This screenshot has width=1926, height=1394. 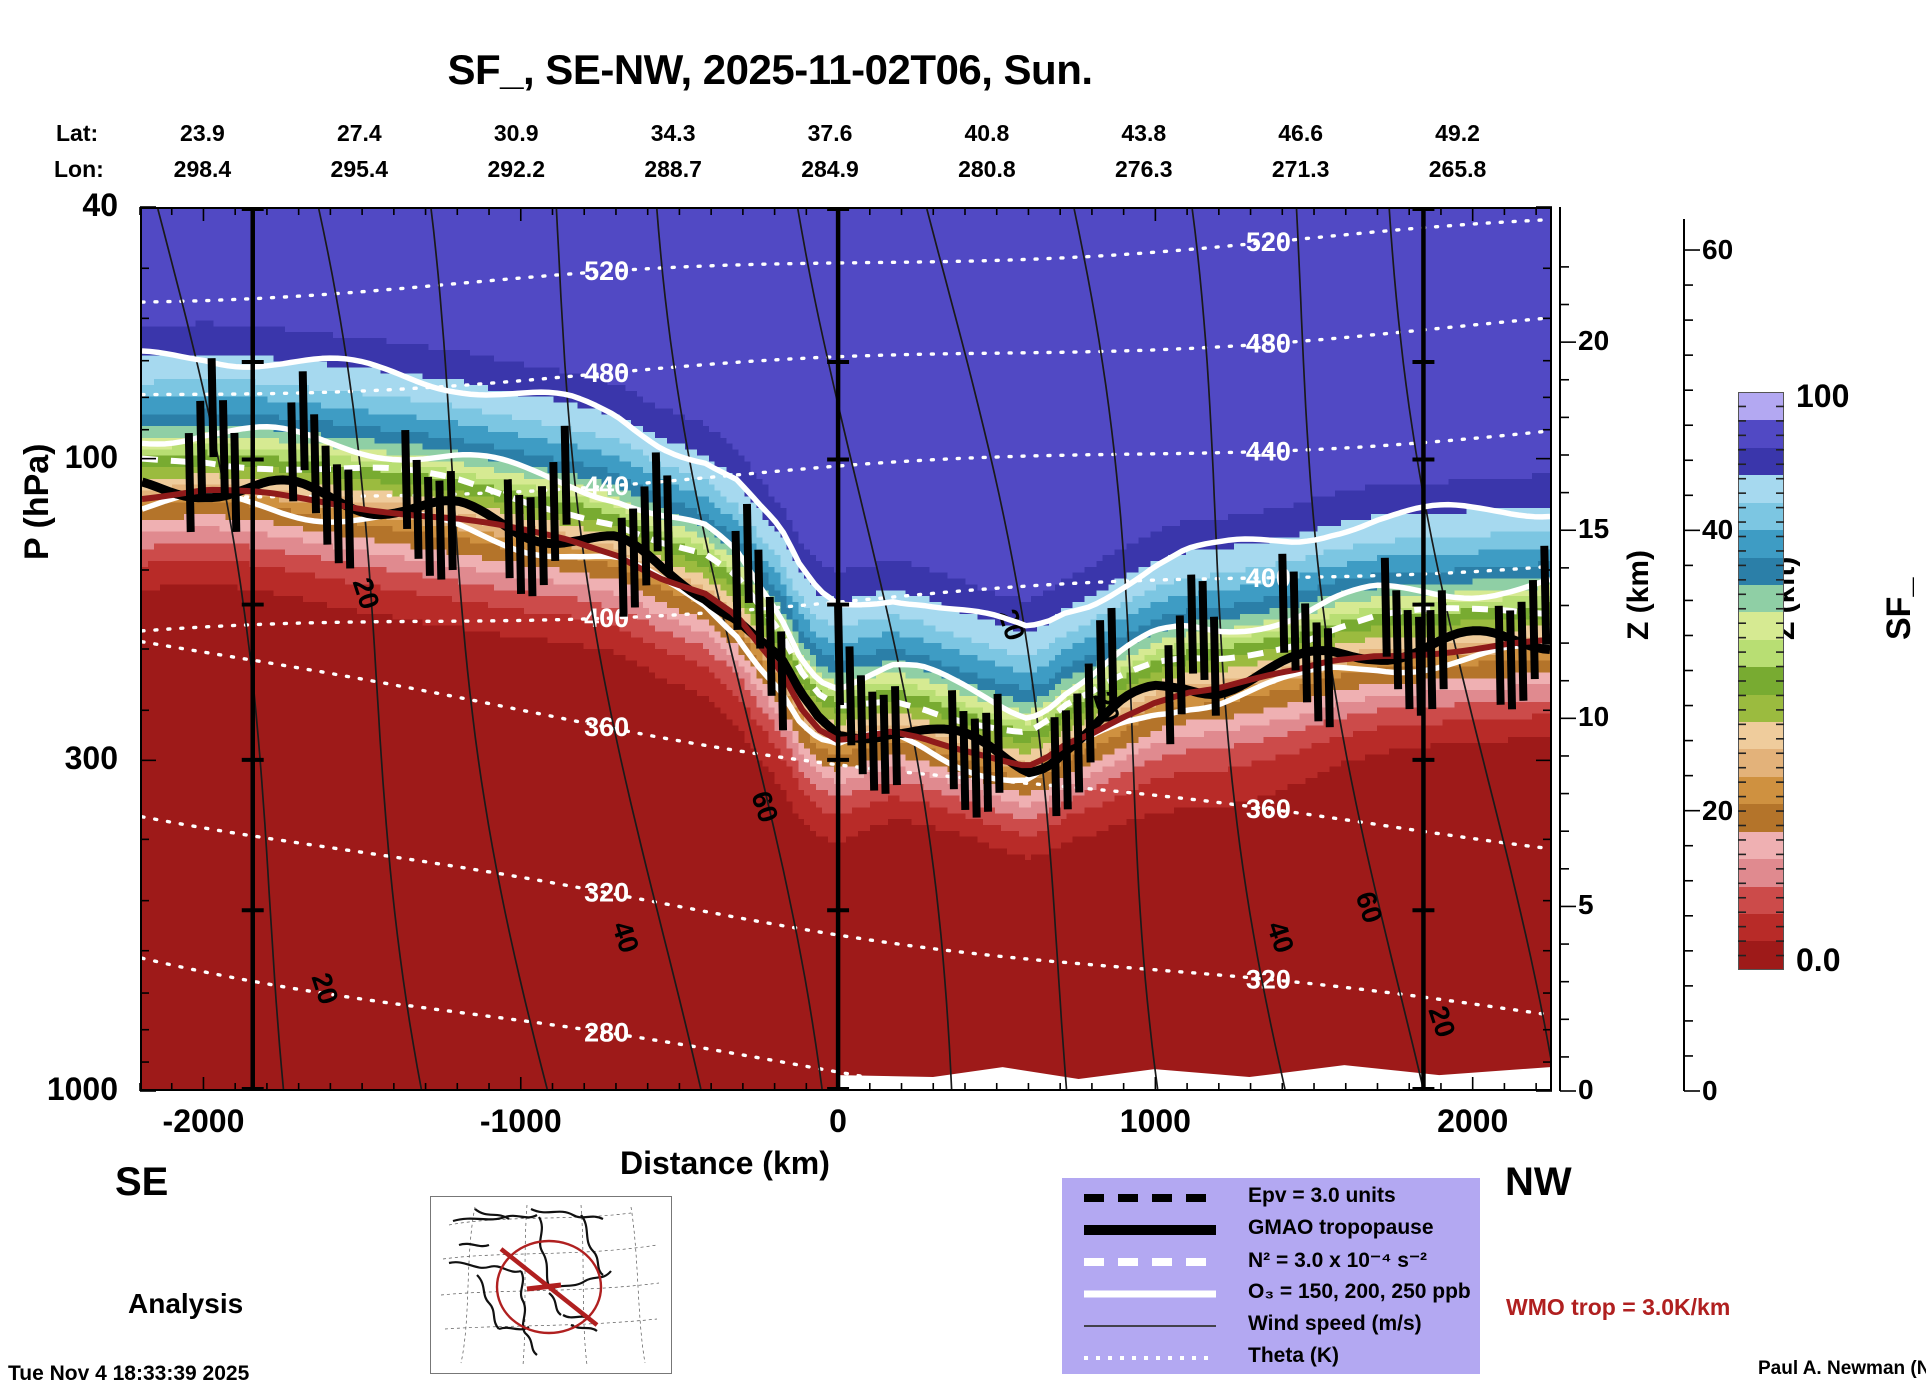 What do you see at coordinates (606, 373) in the screenshot?
I see `theta-contour-label: 480` at bounding box center [606, 373].